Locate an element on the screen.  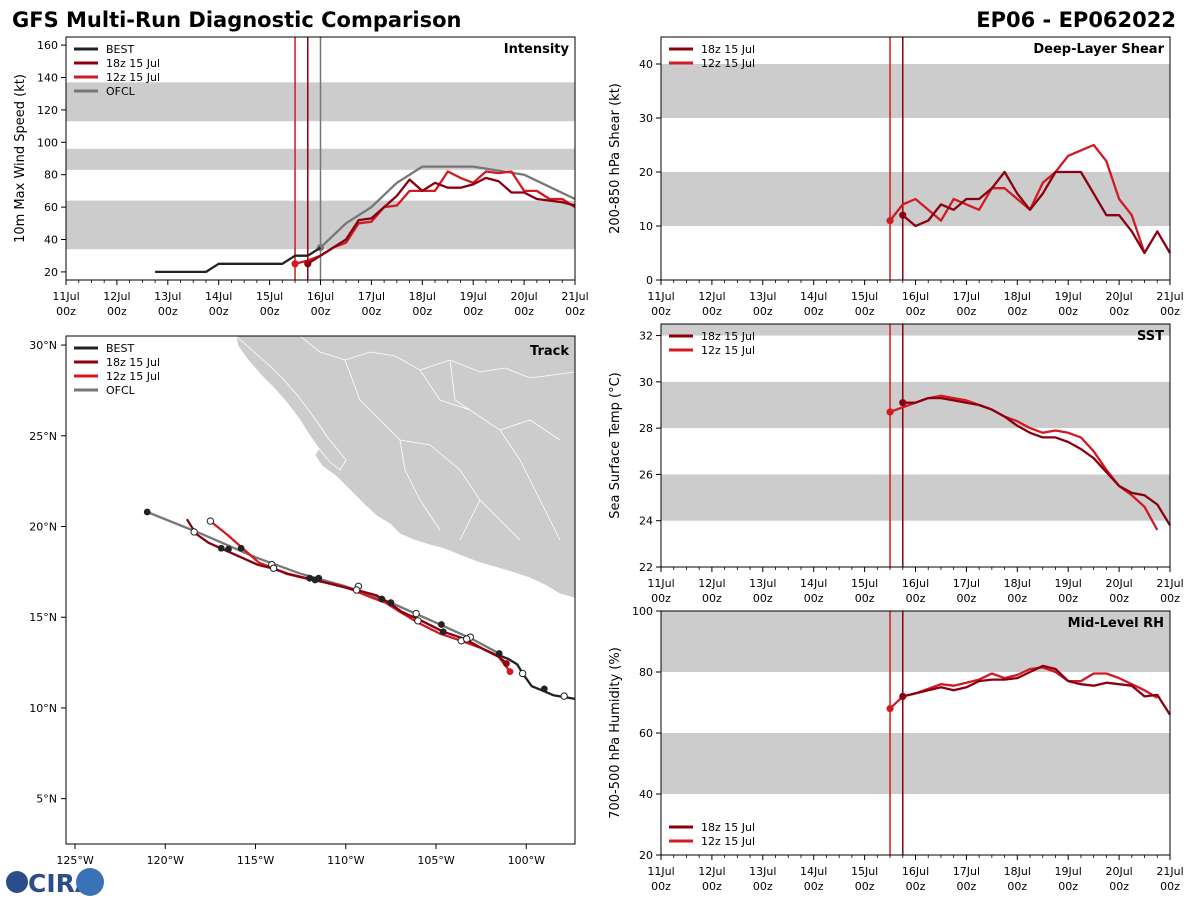
shear-xtick-label-time-8: 00z is located at coordinates (1068, 311).